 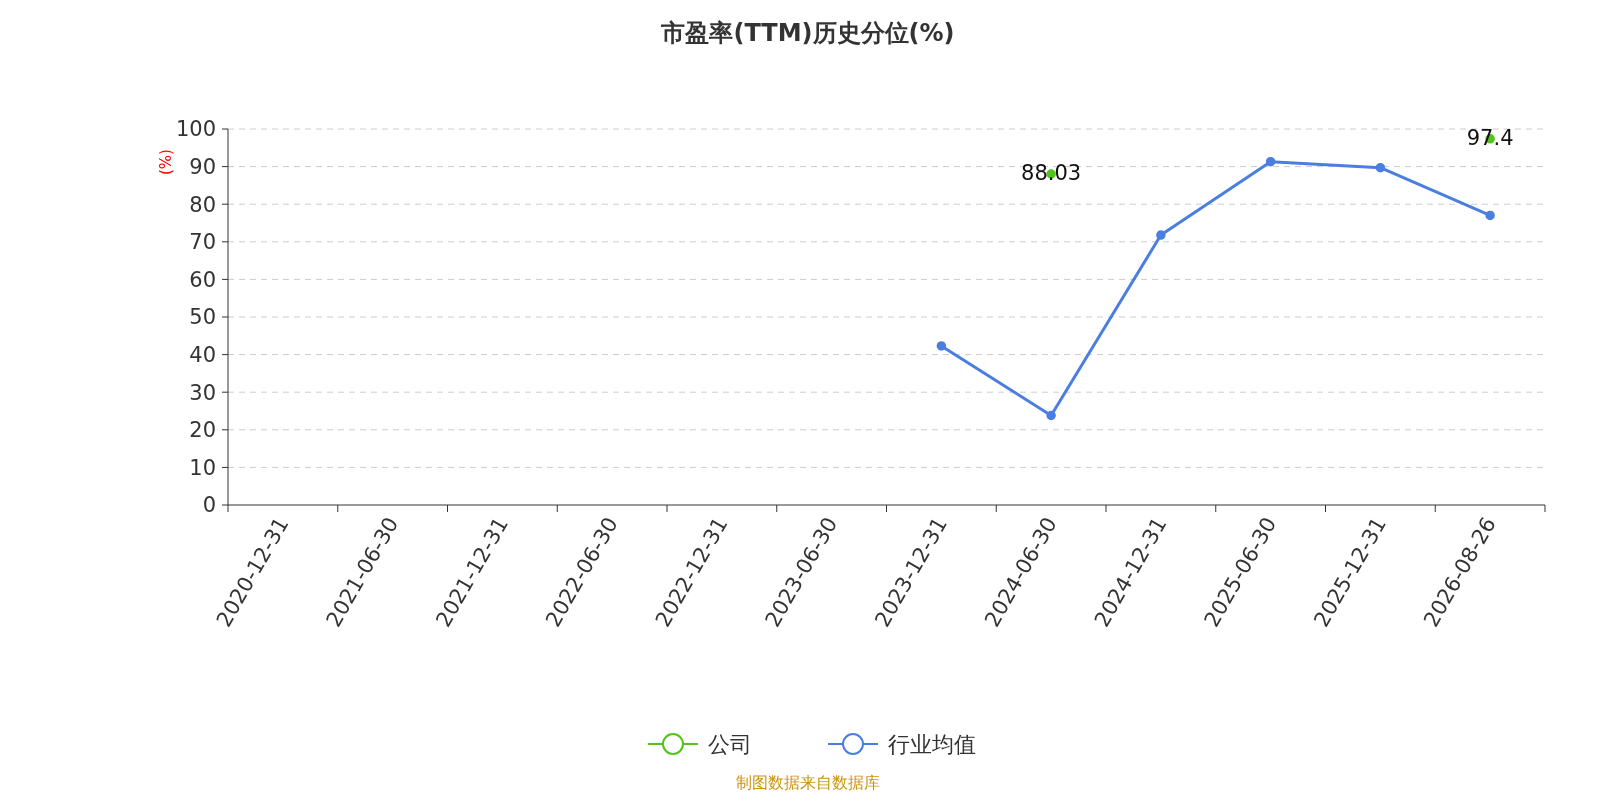 What do you see at coordinates (202, 354) in the screenshot?
I see `y-tick-label: 40` at bounding box center [202, 354].